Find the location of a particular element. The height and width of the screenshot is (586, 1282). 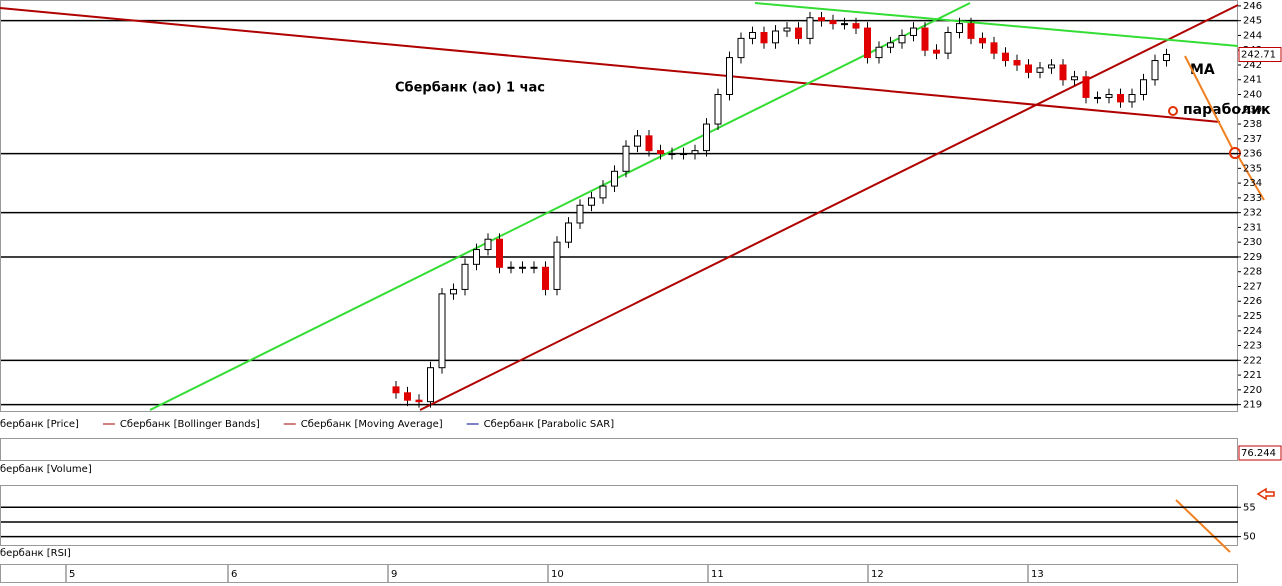

y-tick-label: 242 is located at coordinates (1252, 65).